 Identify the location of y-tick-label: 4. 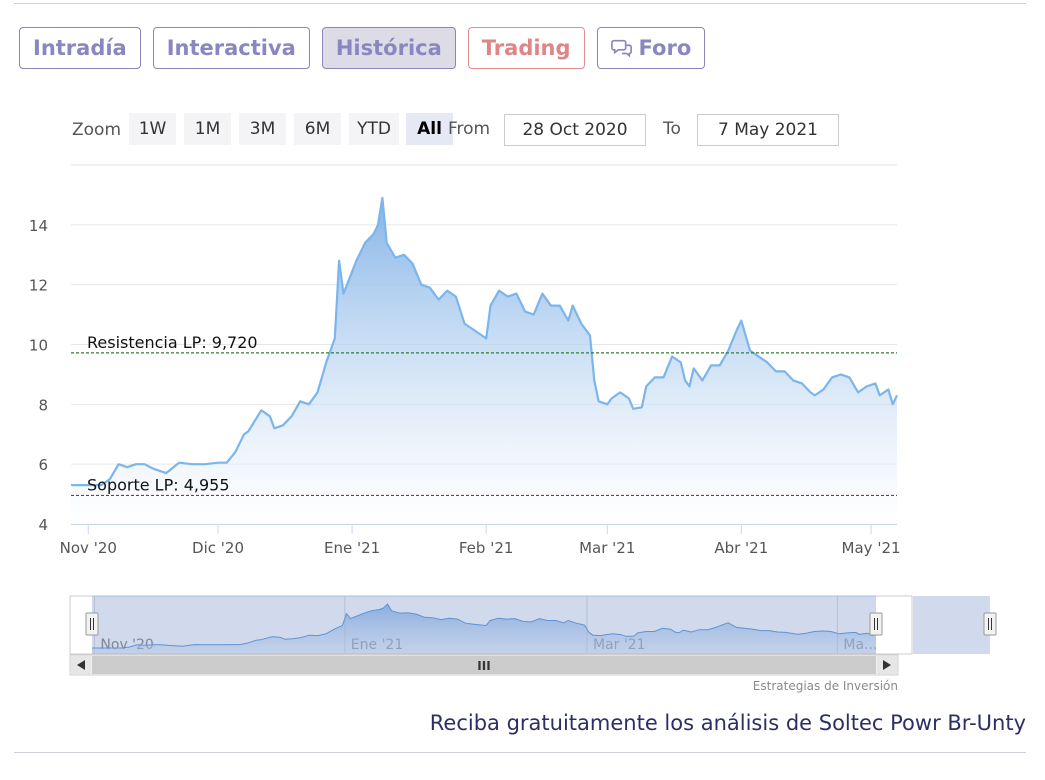
(43, 525).